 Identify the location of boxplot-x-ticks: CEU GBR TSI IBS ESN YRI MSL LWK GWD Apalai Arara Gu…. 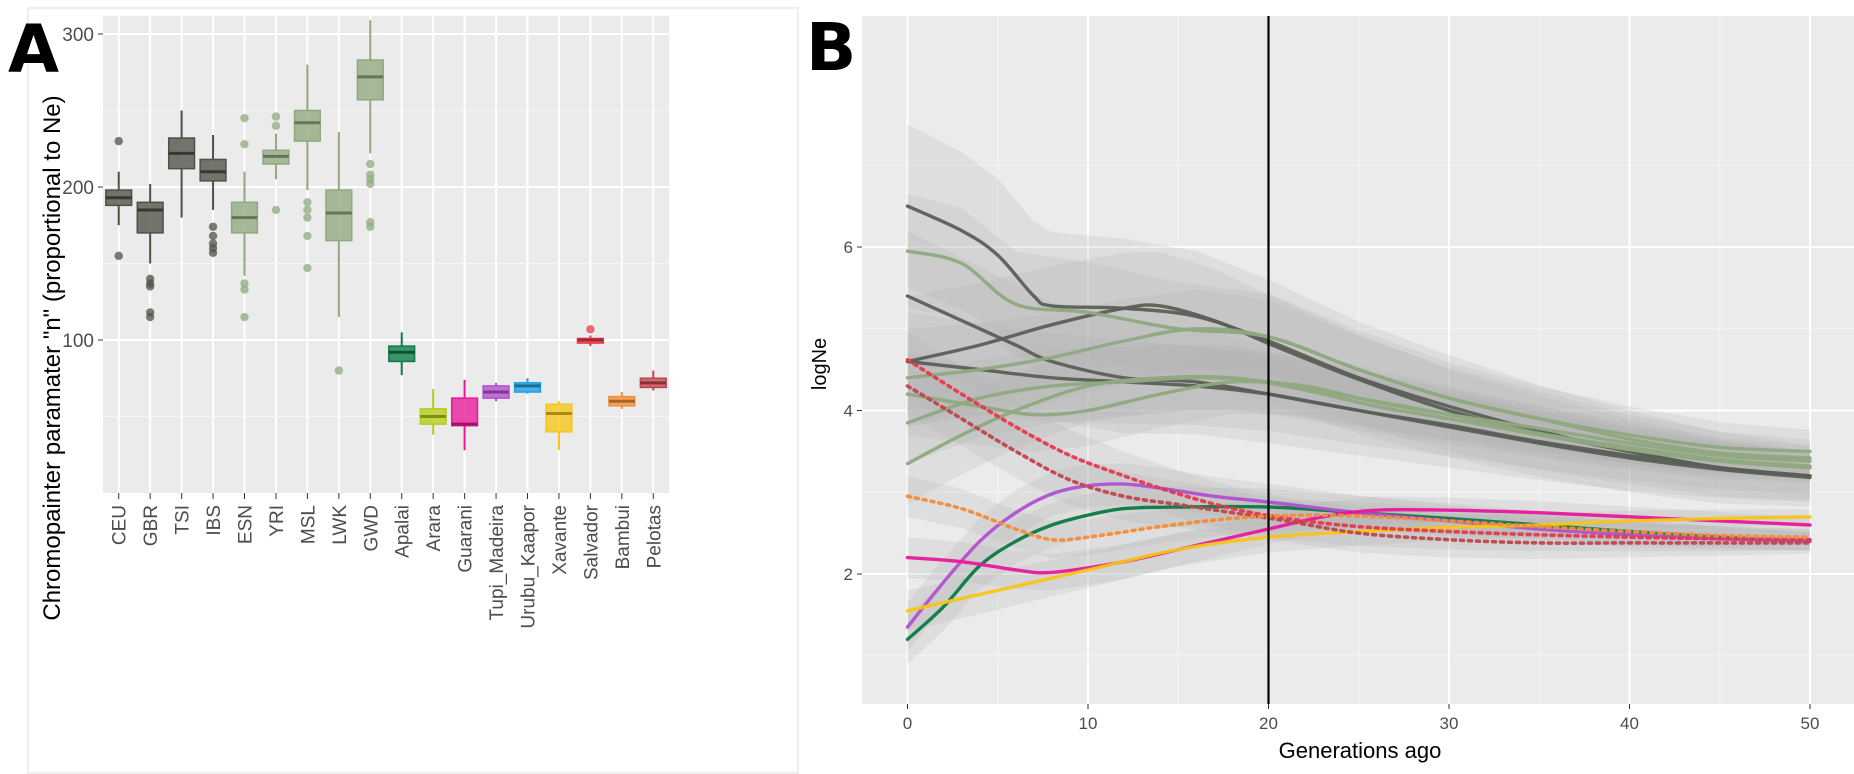
(387, 561).